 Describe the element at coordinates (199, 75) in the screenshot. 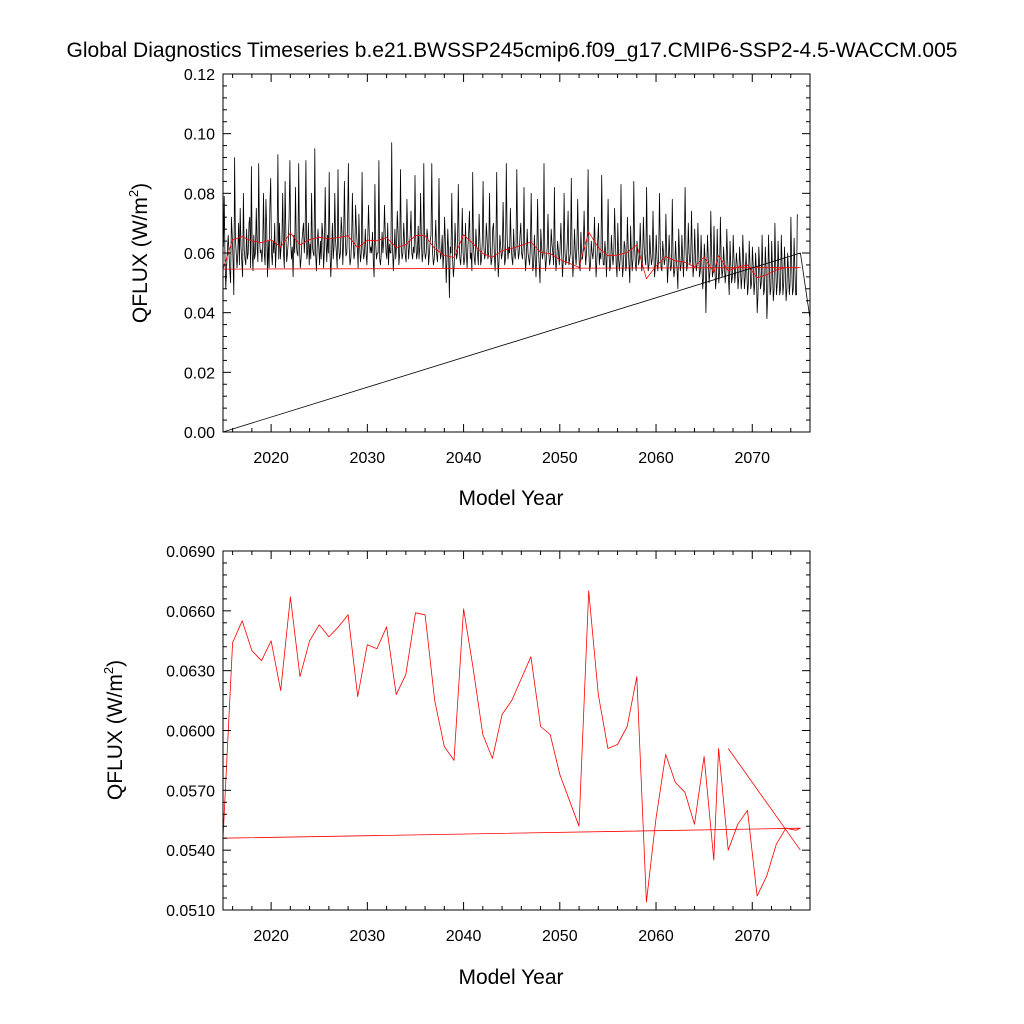

I see `y-tick-label: 0.12` at that location.